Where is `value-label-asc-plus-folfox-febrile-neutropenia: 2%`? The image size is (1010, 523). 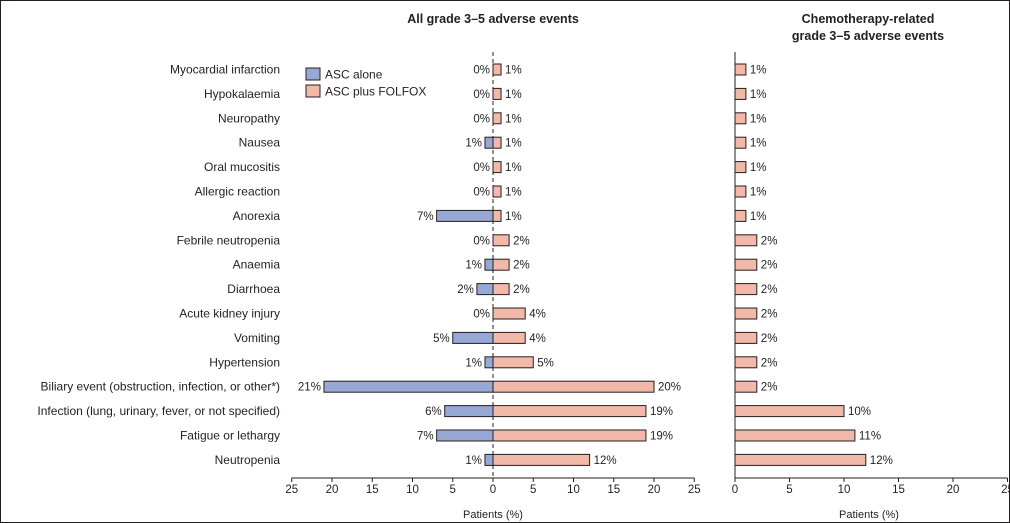
value-label-asc-plus-folfox-febrile-neutropenia: 2% is located at coordinates (521, 241).